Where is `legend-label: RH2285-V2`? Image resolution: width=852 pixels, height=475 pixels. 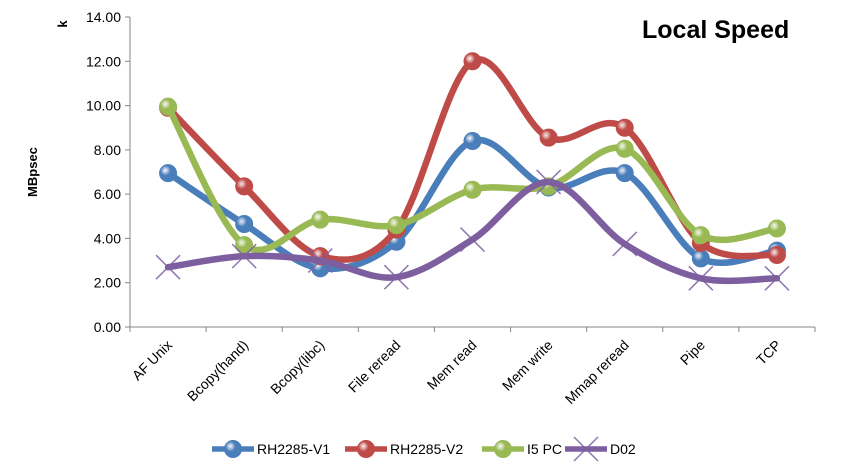 legend-label: RH2285-V2 is located at coordinates (426, 449).